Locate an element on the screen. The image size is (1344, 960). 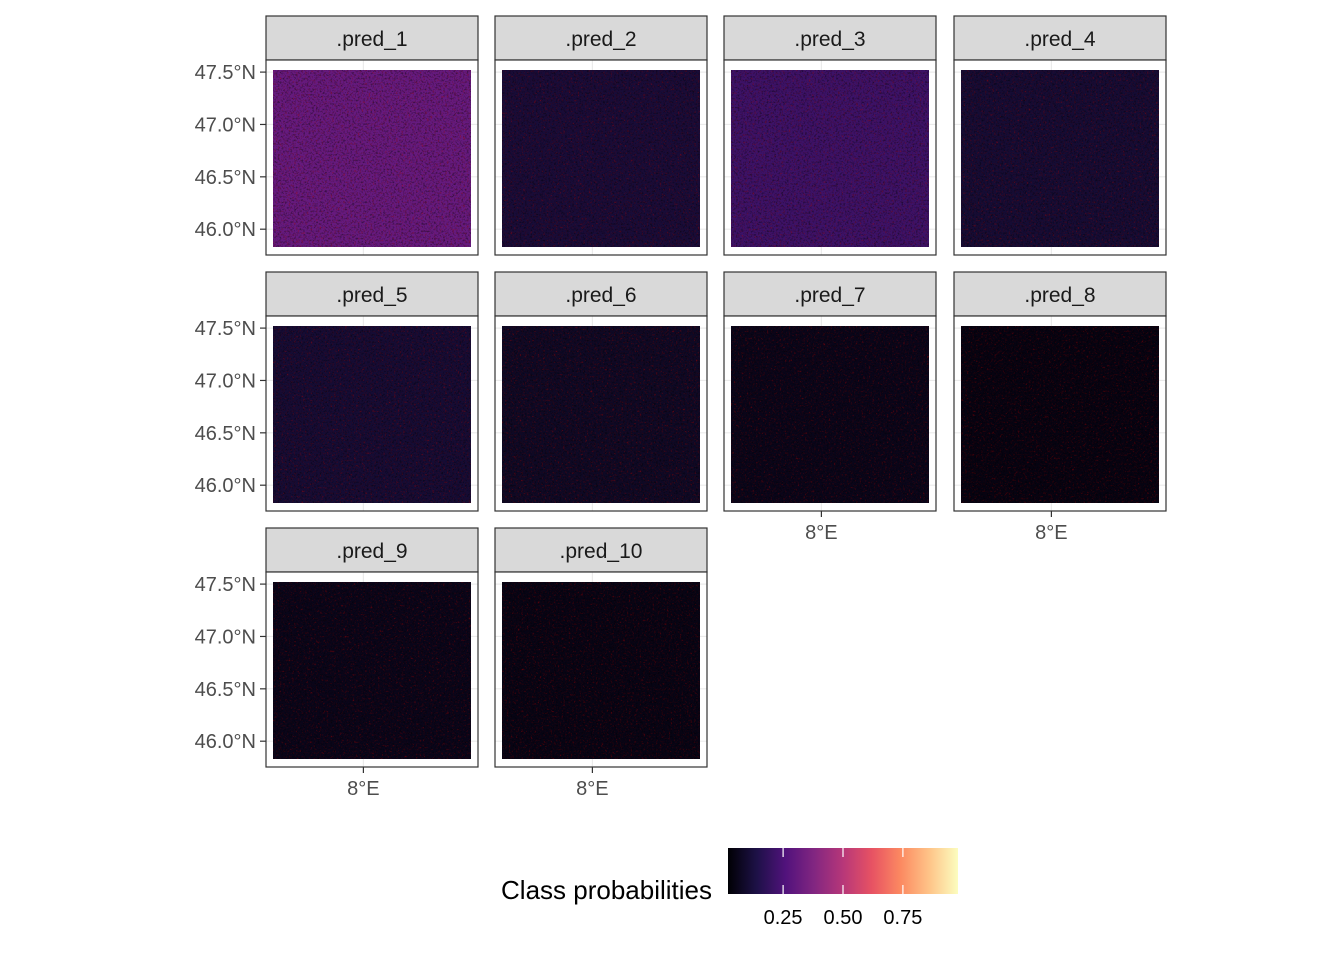
facet-panel-pred_2: .pred_2 is located at coordinates (601, 135).